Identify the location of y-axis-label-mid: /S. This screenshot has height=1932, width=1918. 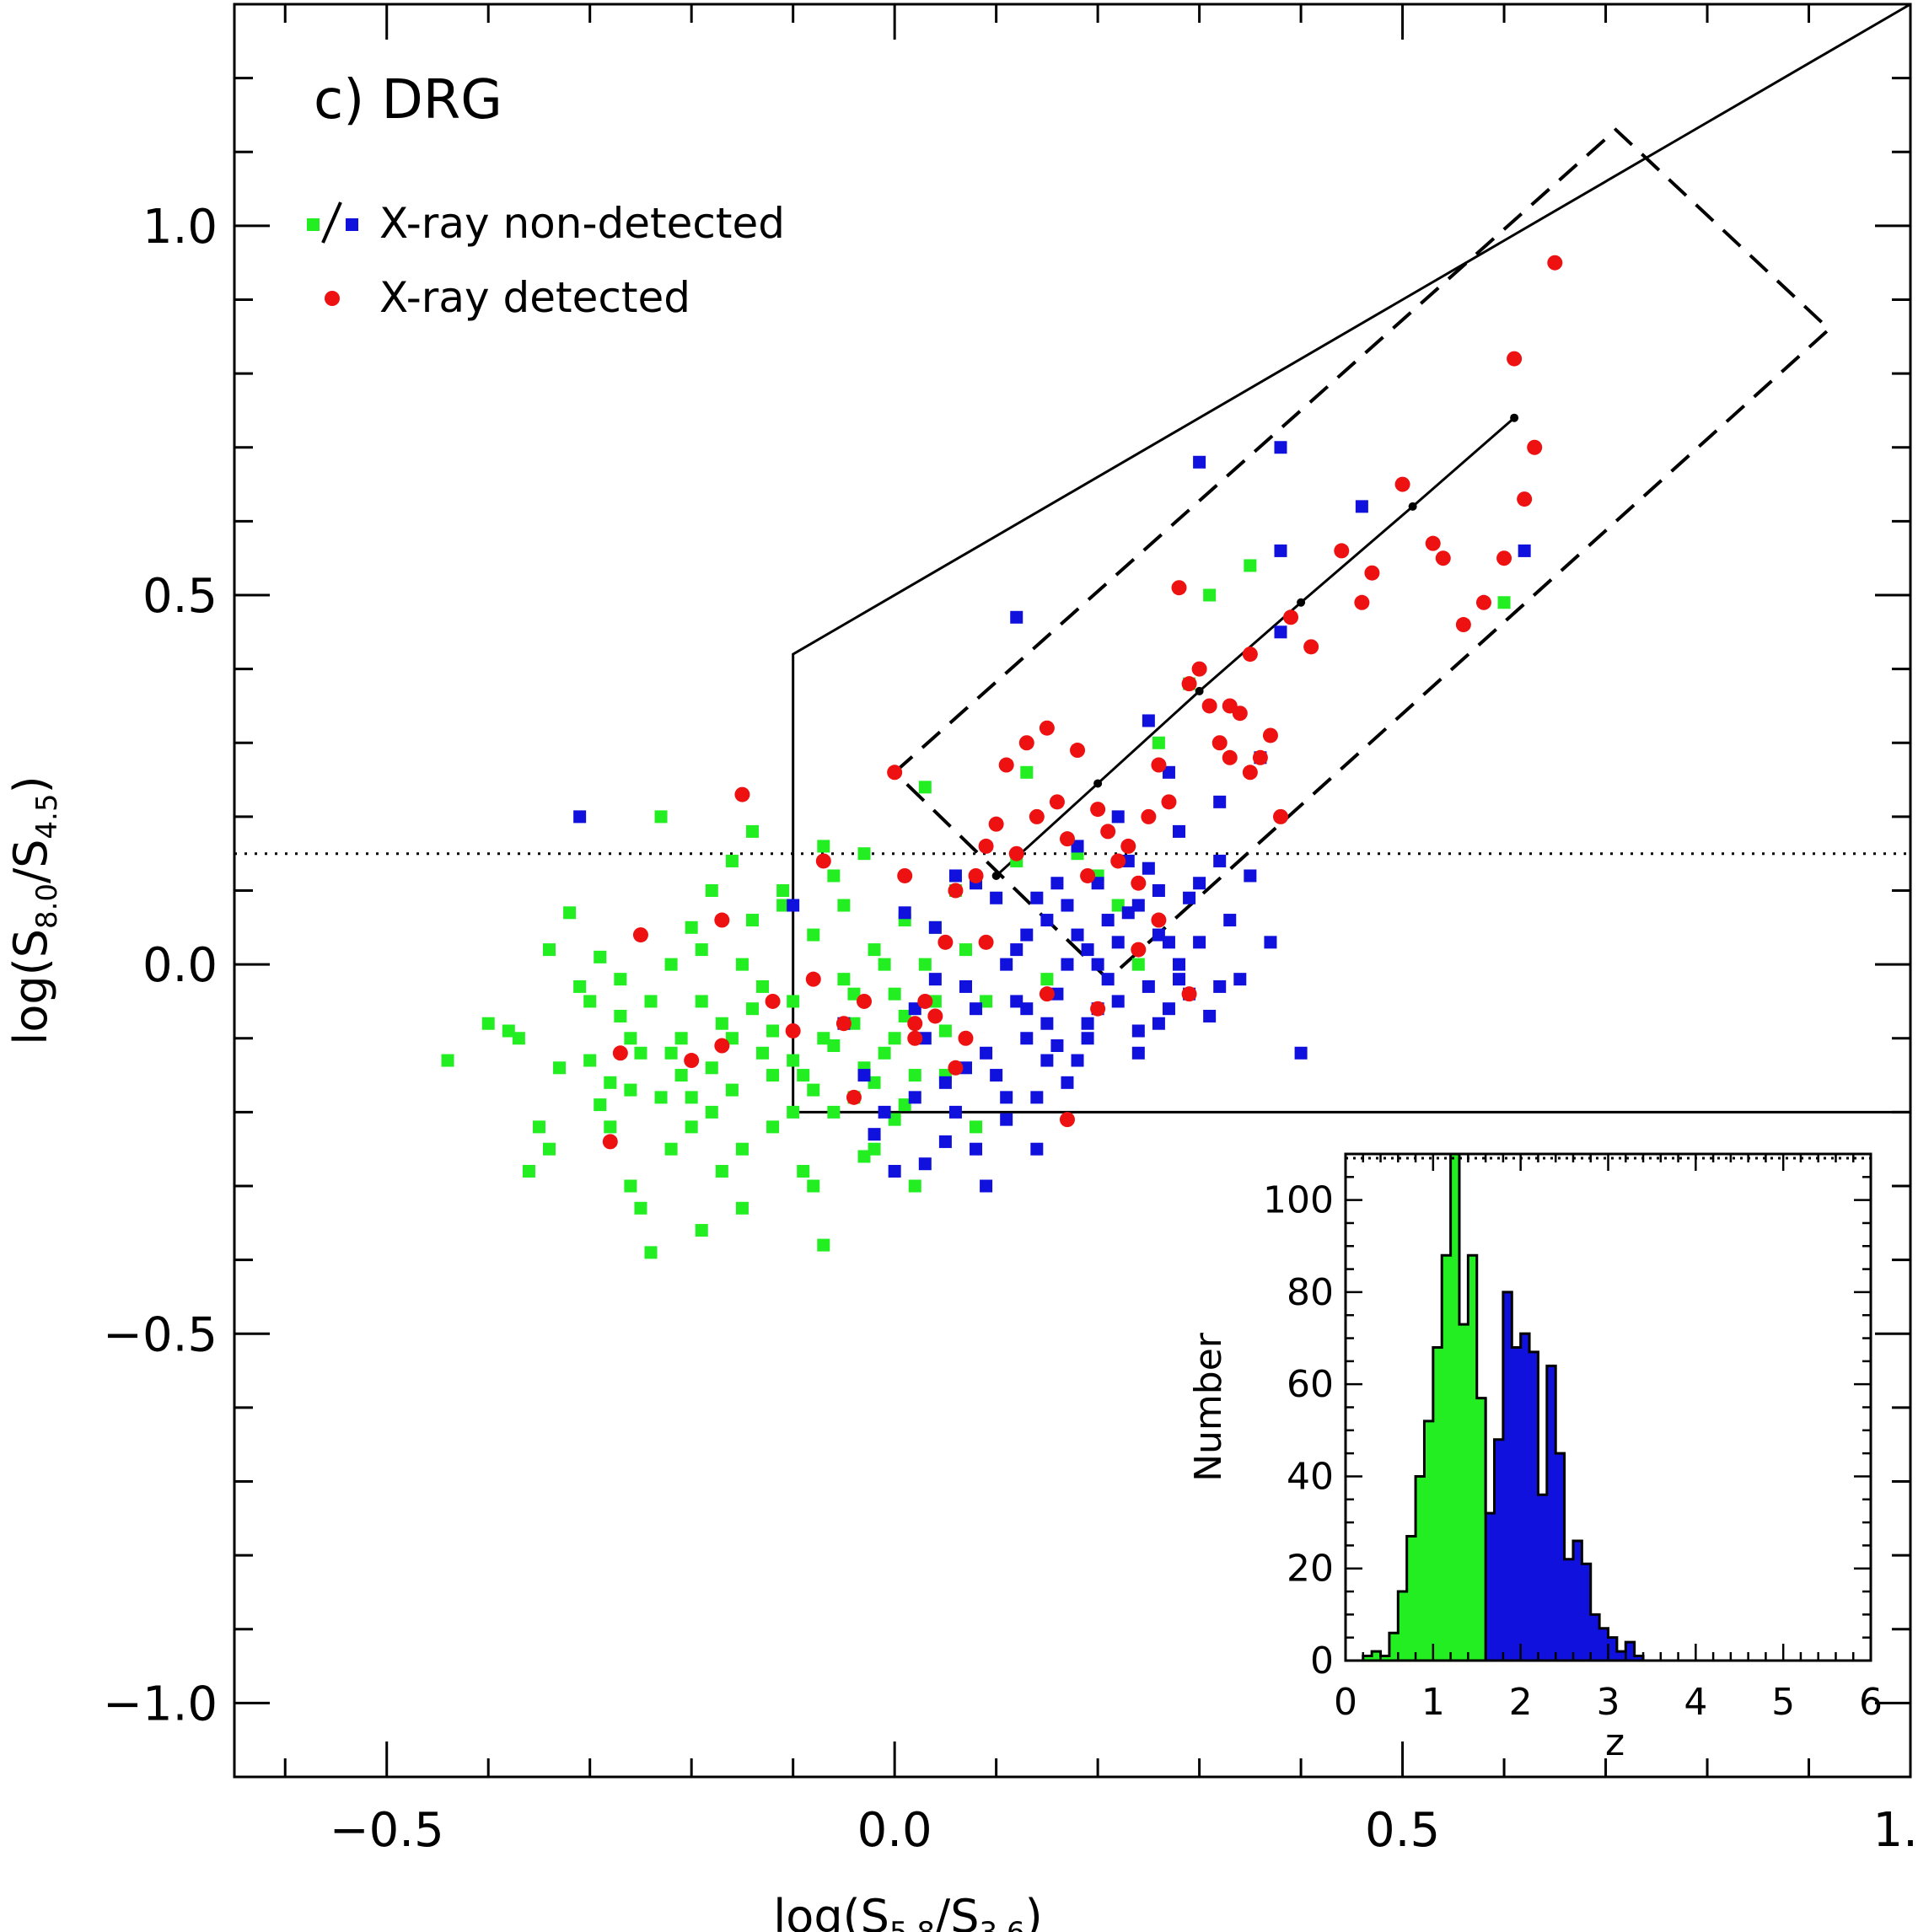
(30, 861).